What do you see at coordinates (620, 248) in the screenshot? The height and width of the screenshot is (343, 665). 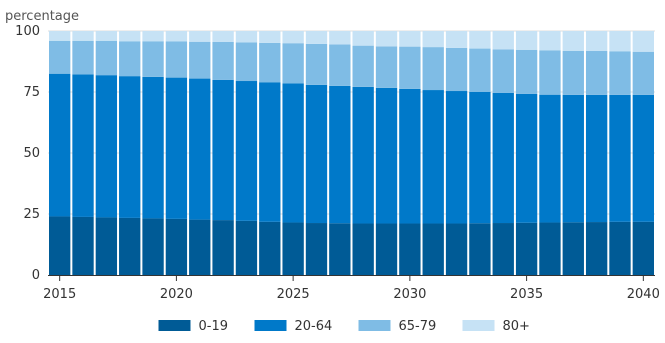 I see `bar-segment-0-19-2039` at bounding box center [620, 248].